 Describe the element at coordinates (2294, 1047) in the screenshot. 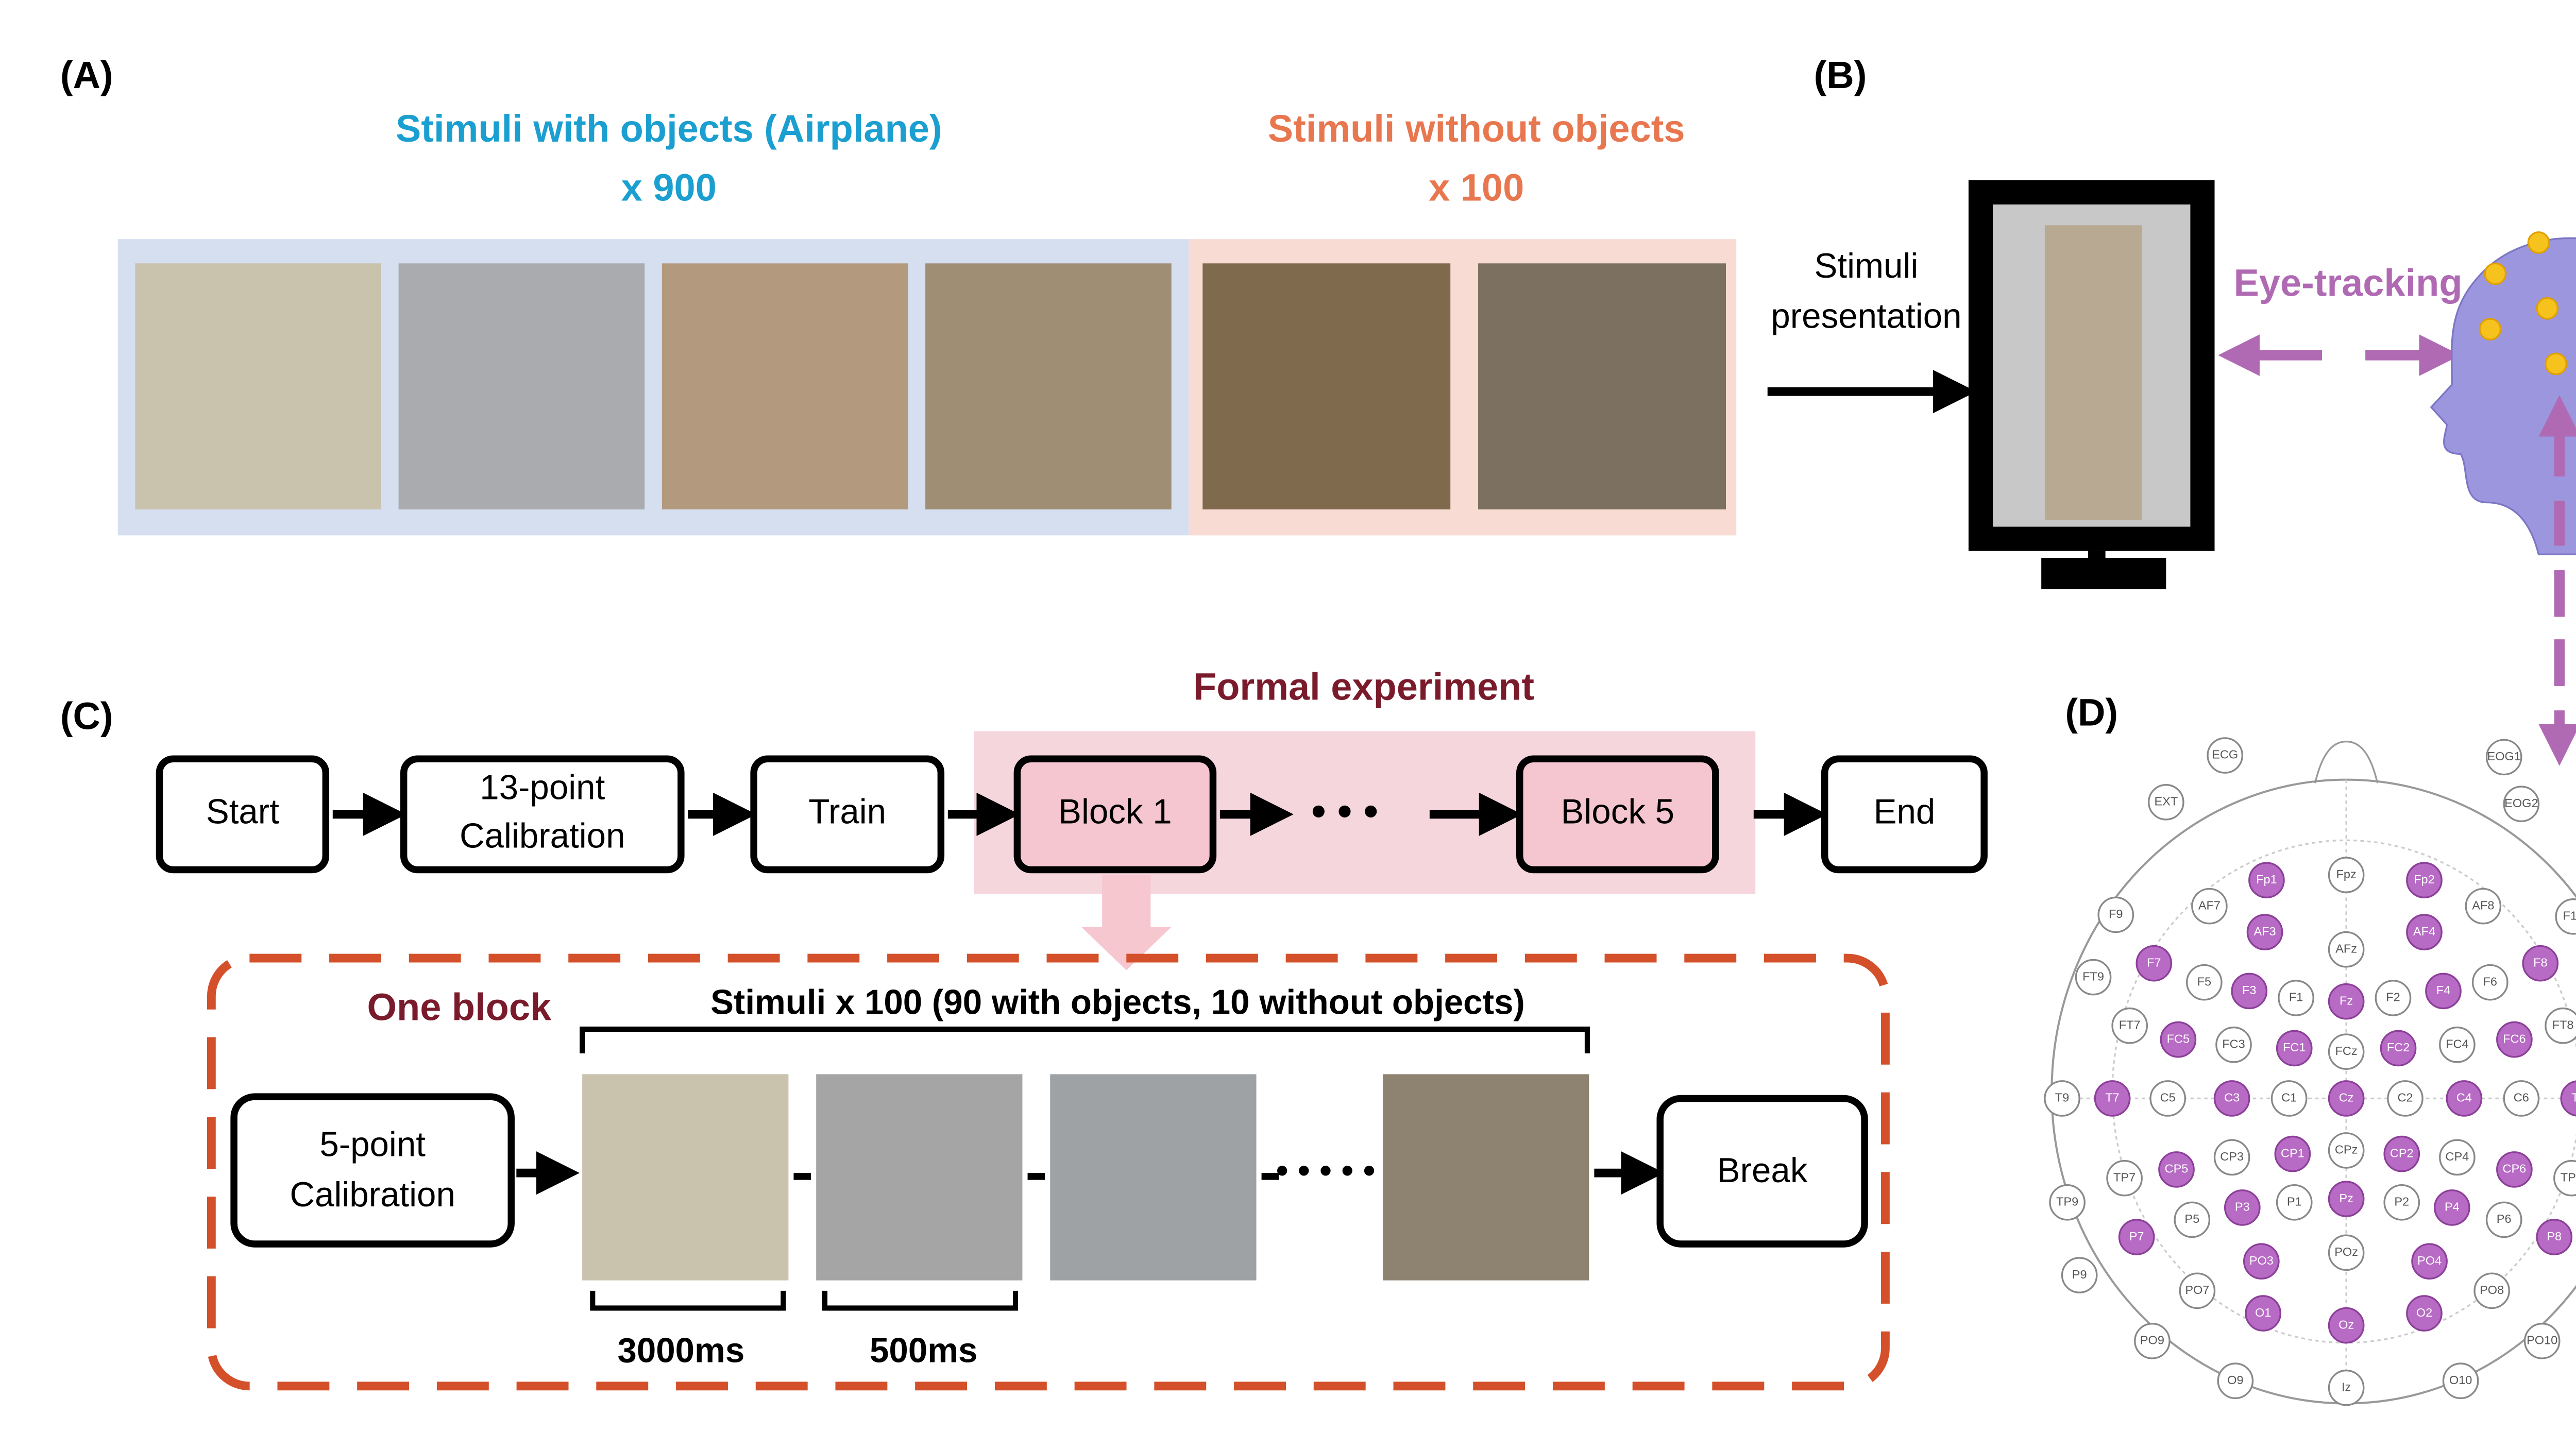

I see `electrode-label: FC1` at that location.